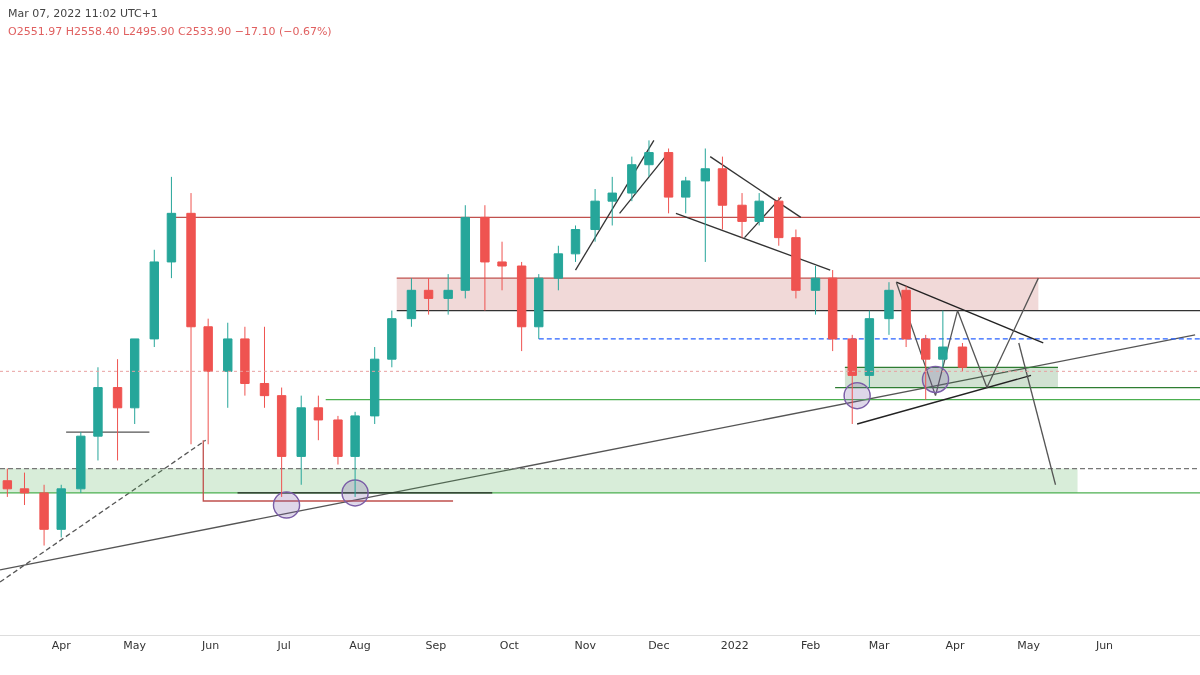 The image size is (1200, 675). What do you see at coordinates (509, 646) in the screenshot?
I see `x-tick-label: Oct` at bounding box center [509, 646].